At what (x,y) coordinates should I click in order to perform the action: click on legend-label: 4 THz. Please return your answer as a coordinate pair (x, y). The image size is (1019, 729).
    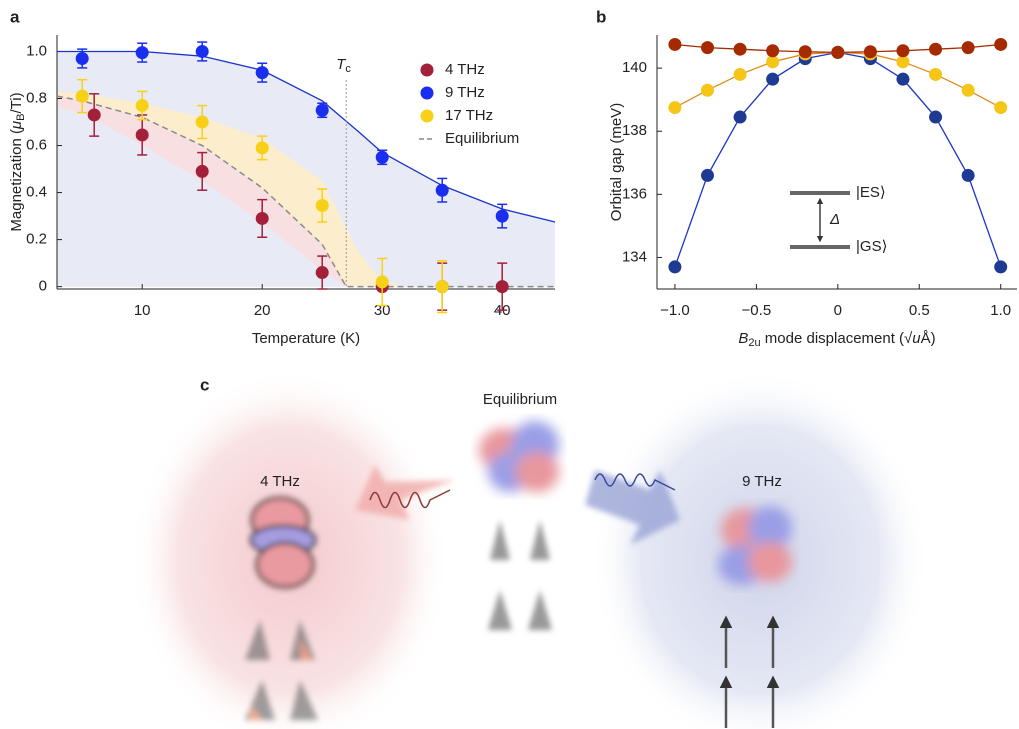
    Looking at the image, I should click on (465, 69).